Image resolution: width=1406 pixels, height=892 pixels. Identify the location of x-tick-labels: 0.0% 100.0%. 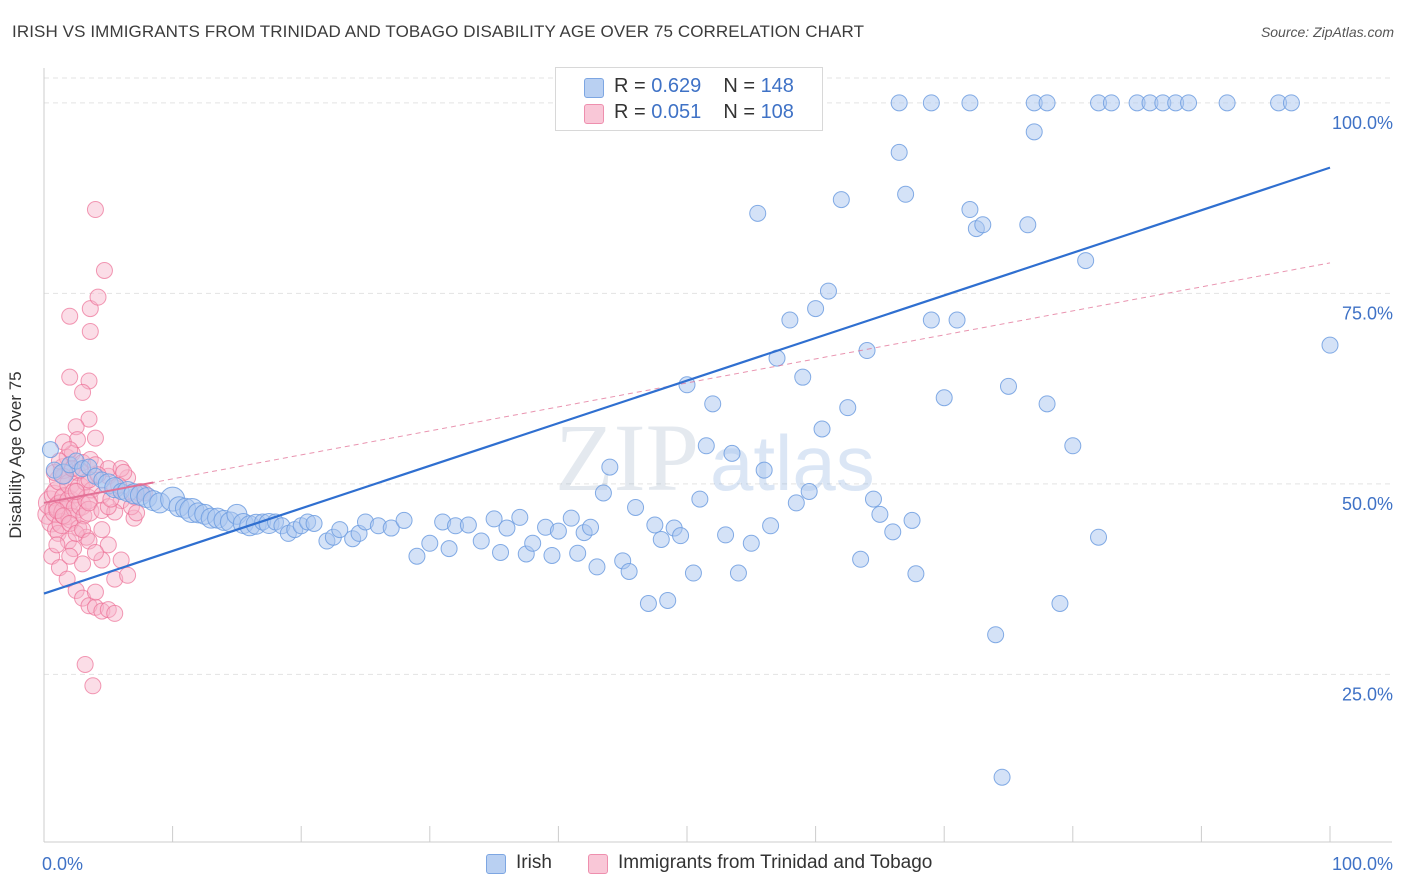
(717, 864).